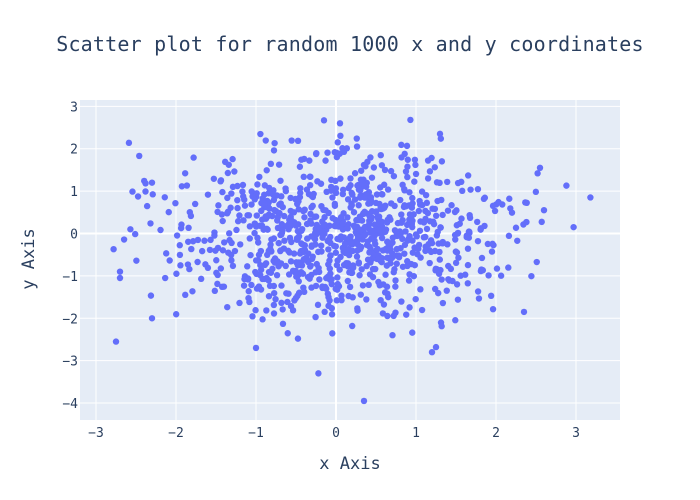 The width and height of the screenshot is (700, 500). Describe the element at coordinates (74, 235) in the screenshot. I see `y-tick-label: 0` at that location.